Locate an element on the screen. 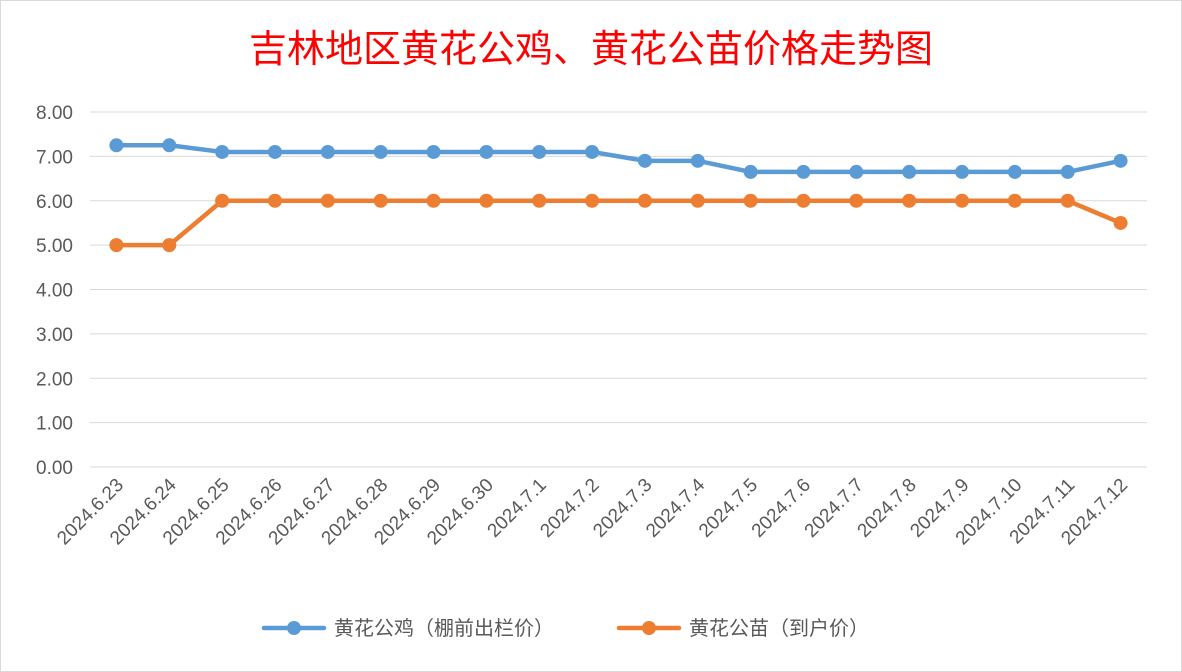  legend-item: 黄花公苗（到户价） is located at coordinates (742, 628).